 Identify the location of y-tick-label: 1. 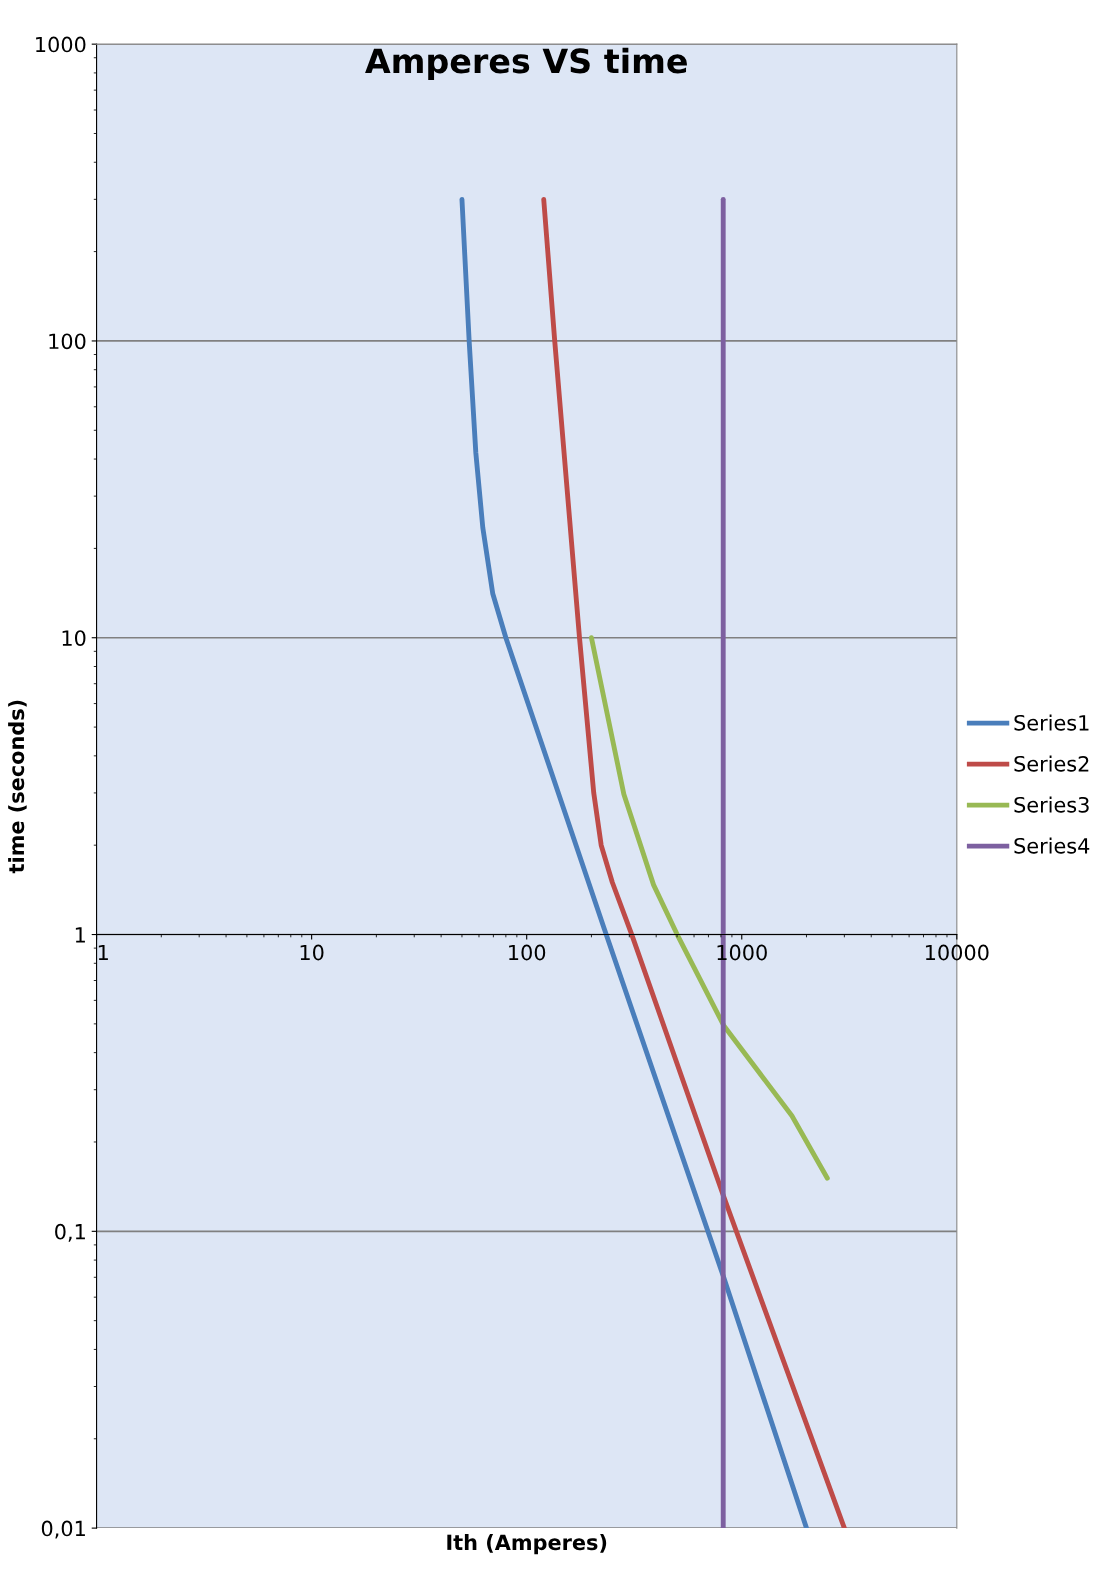
(80, 935).